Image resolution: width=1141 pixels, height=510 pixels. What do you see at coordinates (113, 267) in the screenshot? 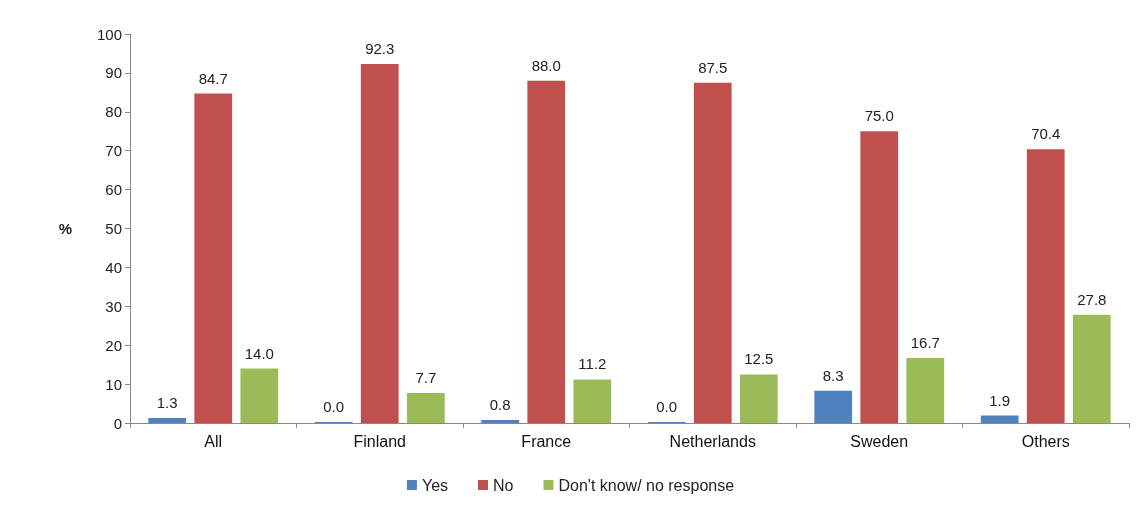
I see `y-tick-label: 40` at bounding box center [113, 267].